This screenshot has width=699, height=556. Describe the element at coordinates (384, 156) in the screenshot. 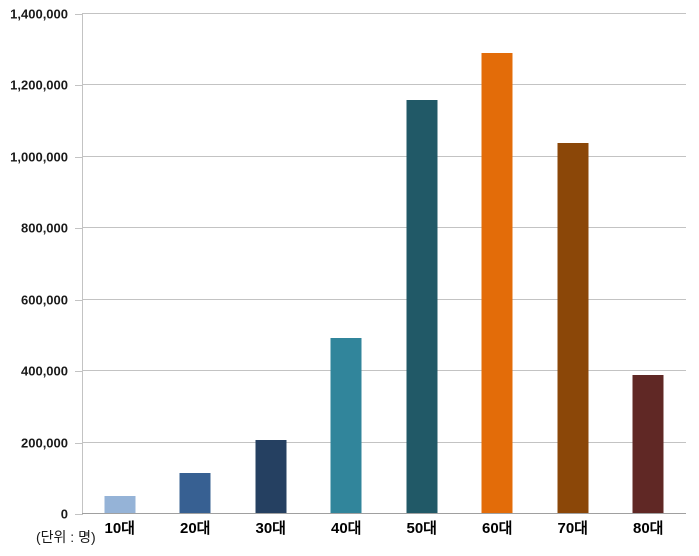

I see `gridline-1,000,000` at that location.